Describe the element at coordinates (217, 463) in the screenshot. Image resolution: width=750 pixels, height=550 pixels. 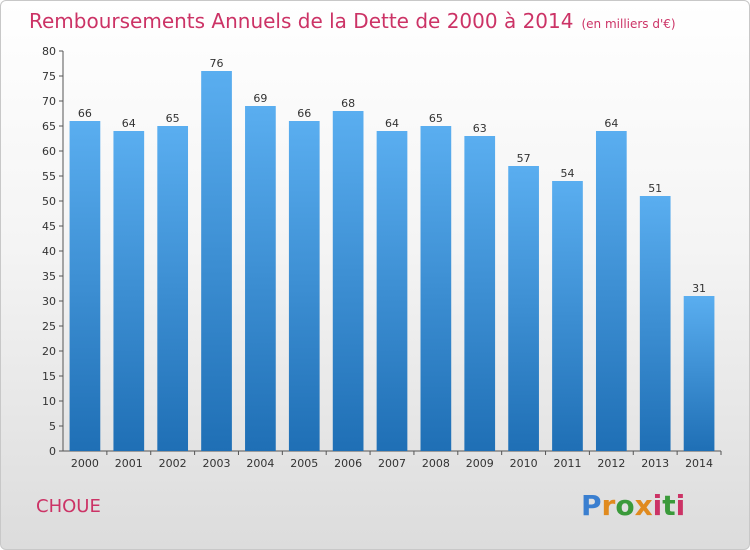
I see `x-tick-label-2003: 2003` at that location.